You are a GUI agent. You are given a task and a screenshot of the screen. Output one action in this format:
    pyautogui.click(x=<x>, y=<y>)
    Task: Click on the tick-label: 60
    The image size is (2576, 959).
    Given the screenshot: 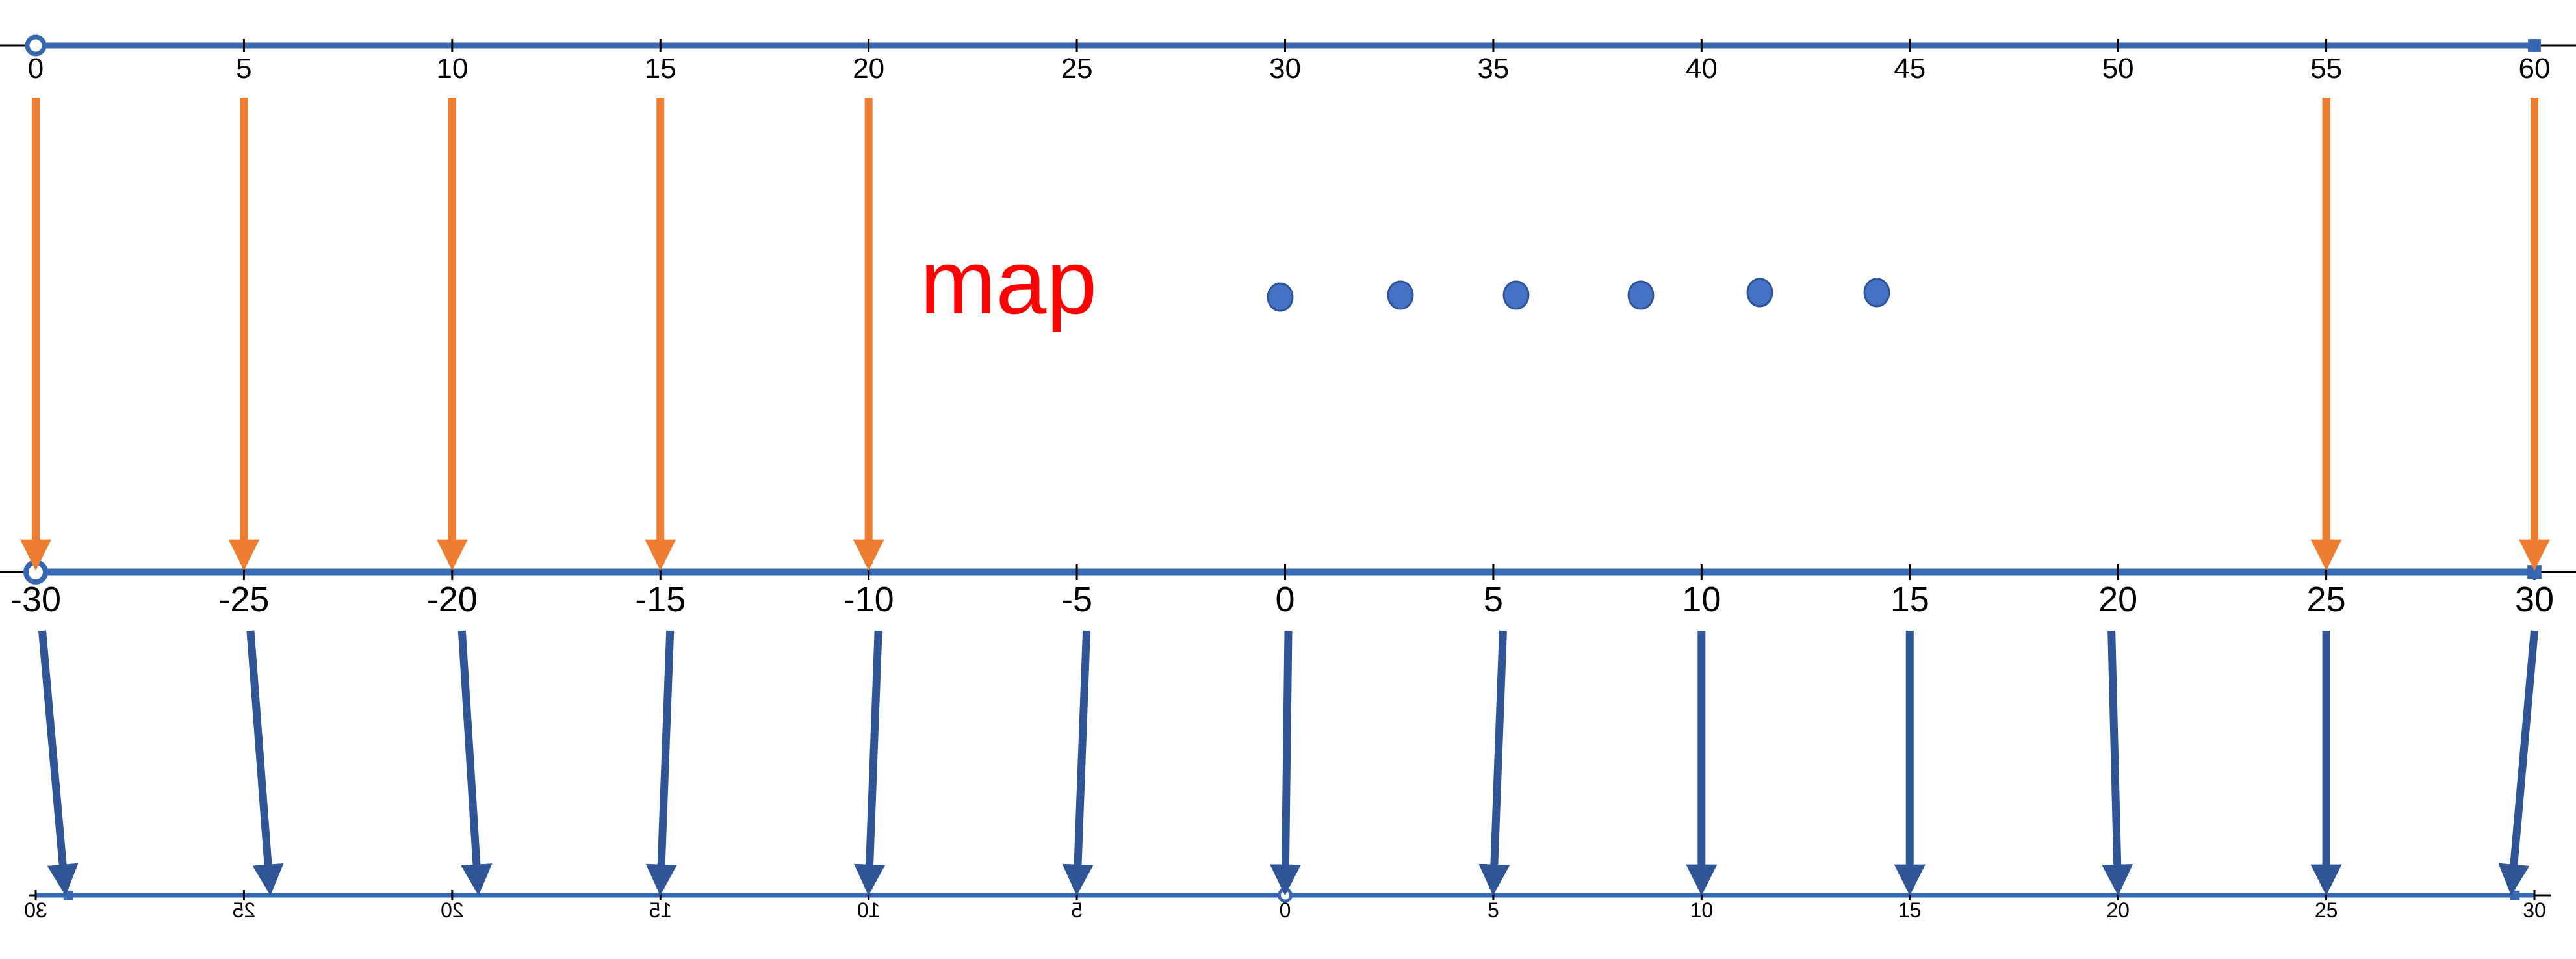 What is the action you would take?
    pyautogui.click(x=2535, y=69)
    